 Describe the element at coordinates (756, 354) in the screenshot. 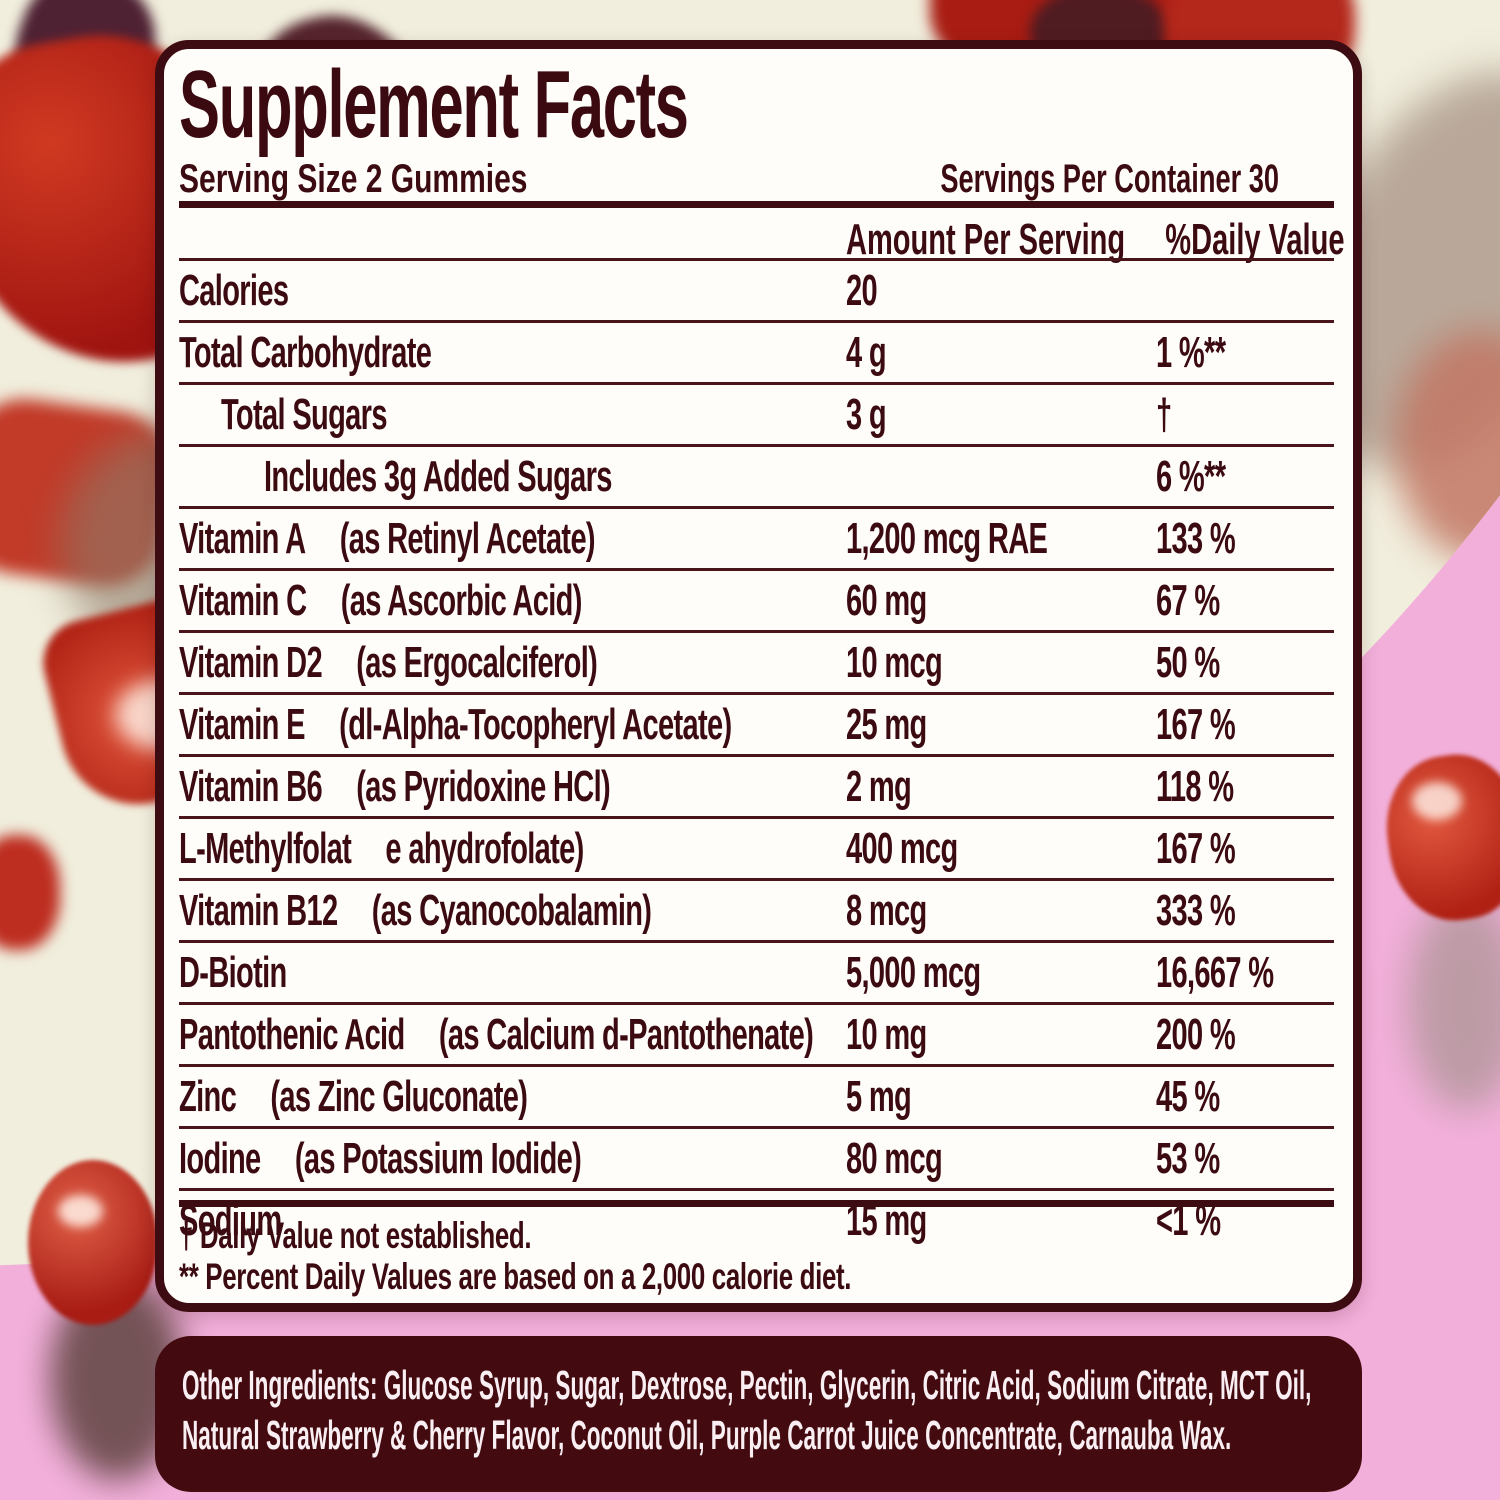

I see `table-row: Total Carbohydrate 4 g 1 %**` at that location.